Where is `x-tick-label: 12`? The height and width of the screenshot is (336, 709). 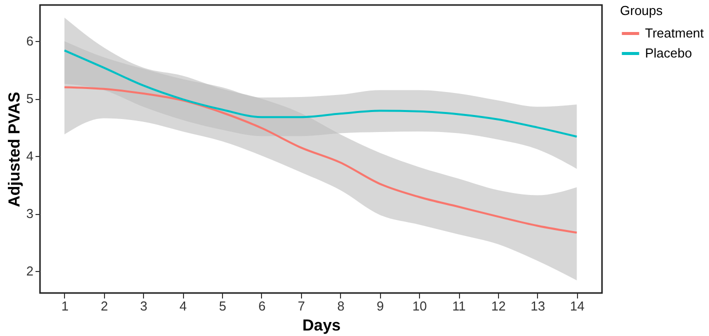
x-tick-label: 12 is located at coordinates (498, 306).